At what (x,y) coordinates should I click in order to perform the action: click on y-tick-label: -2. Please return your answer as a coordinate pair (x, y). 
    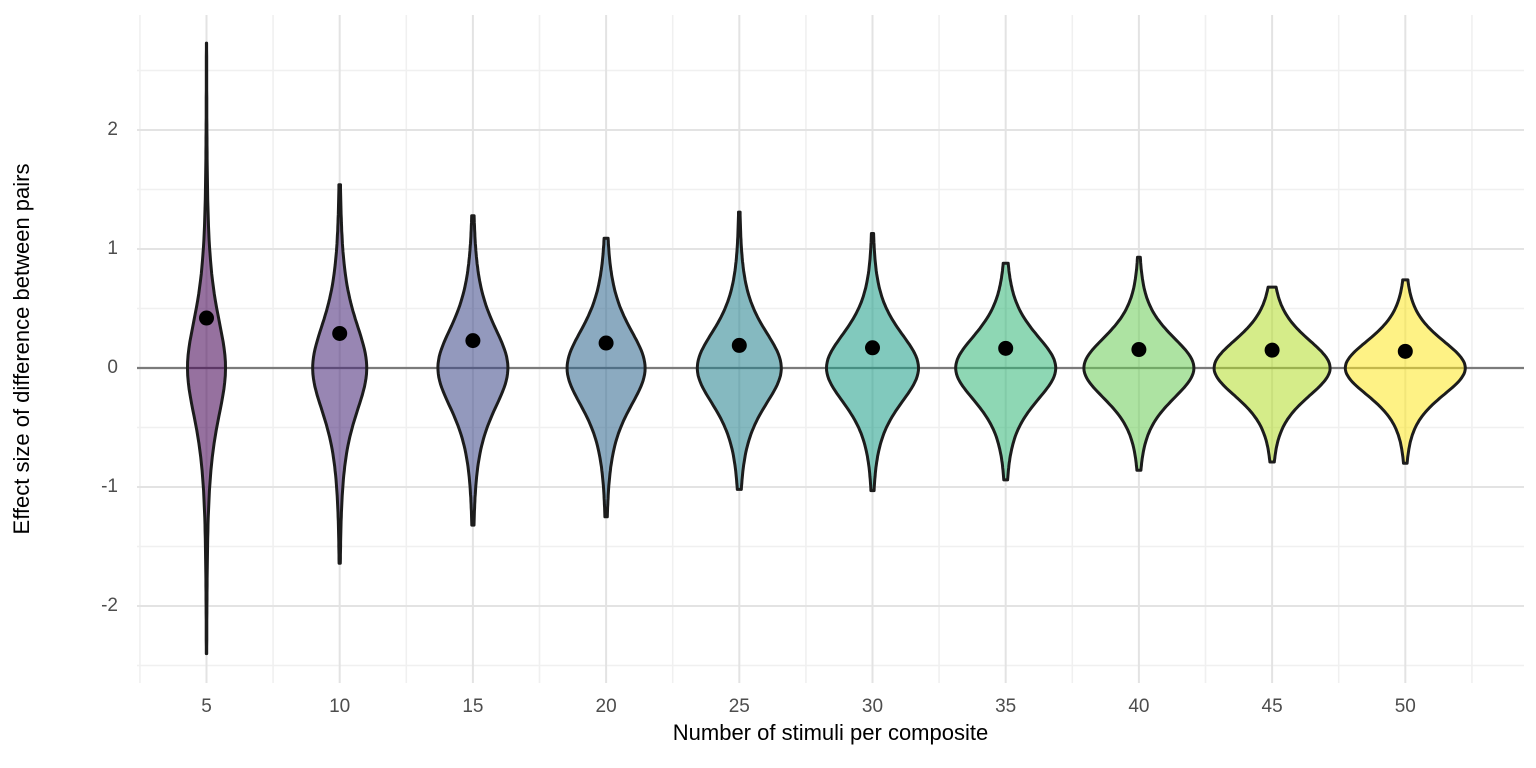
    Looking at the image, I should click on (109, 605).